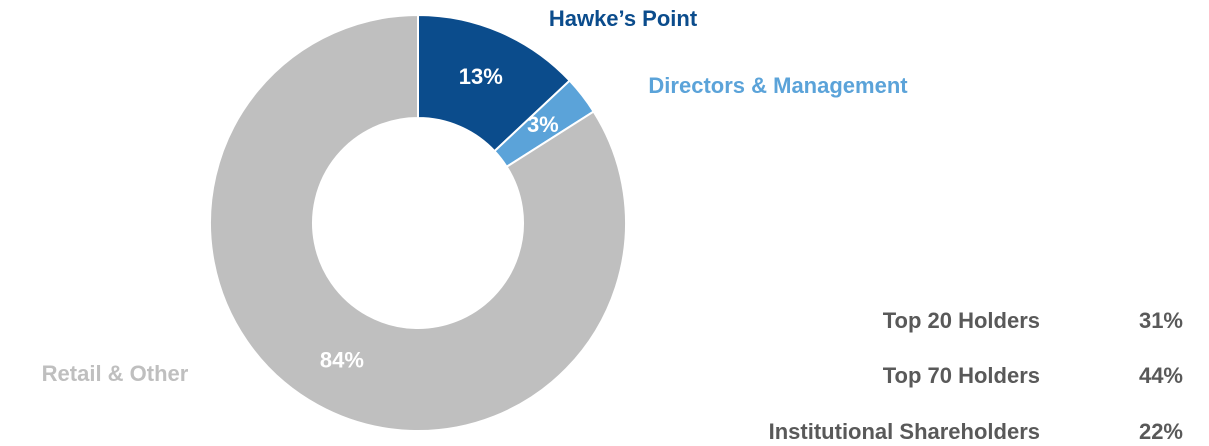 The width and height of the screenshot is (1209, 446). What do you see at coordinates (904, 431) in the screenshot?
I see `row-label: Institutional Shareholders` at bounding box center [904, 431].